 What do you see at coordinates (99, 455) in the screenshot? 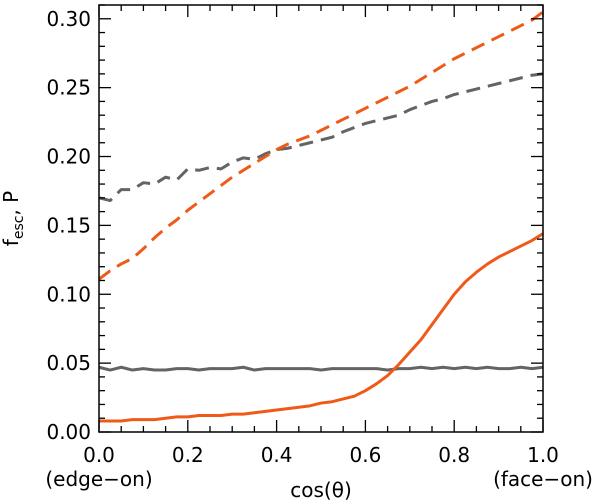
I see `x-tick-label: 0.0` at bounding box center [99, 455].